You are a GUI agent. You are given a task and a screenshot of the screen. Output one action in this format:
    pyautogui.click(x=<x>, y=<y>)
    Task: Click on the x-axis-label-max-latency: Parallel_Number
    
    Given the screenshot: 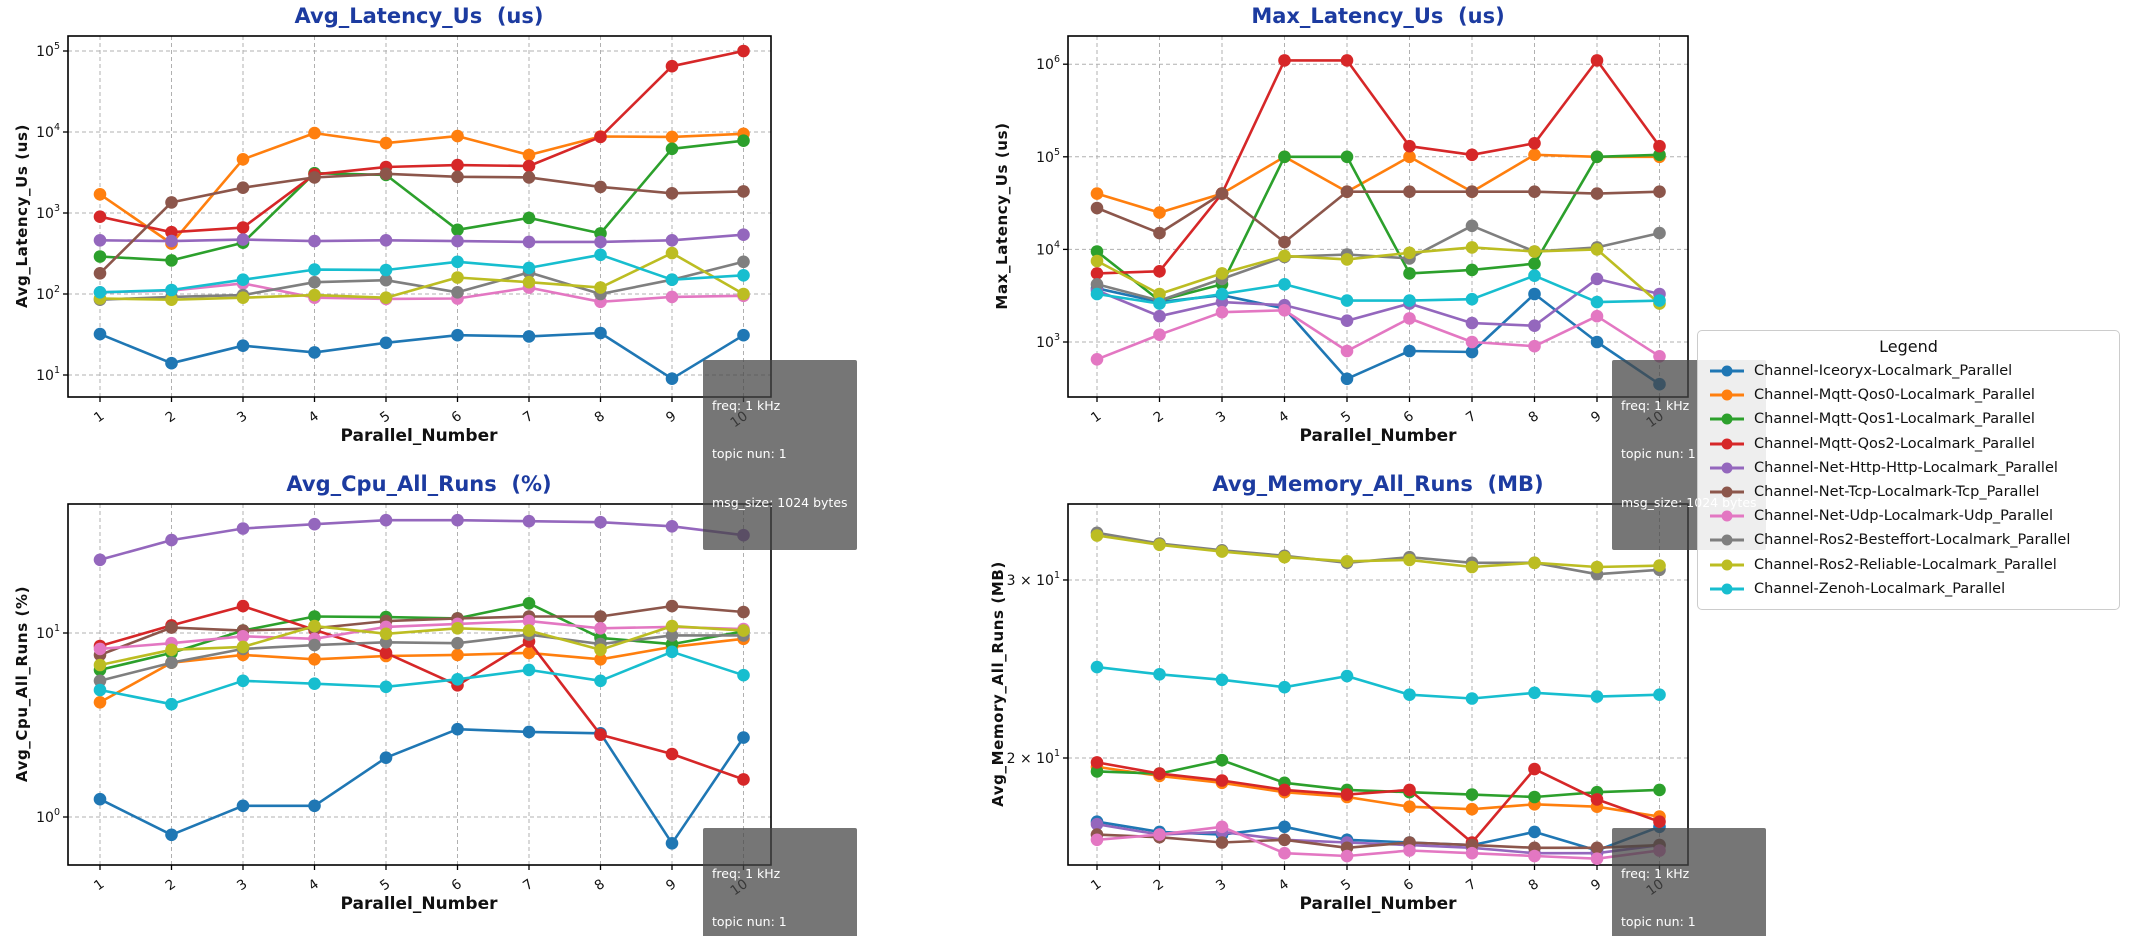 What is the action you would take?
    pyautogui.click(x=1378, y=436)
    